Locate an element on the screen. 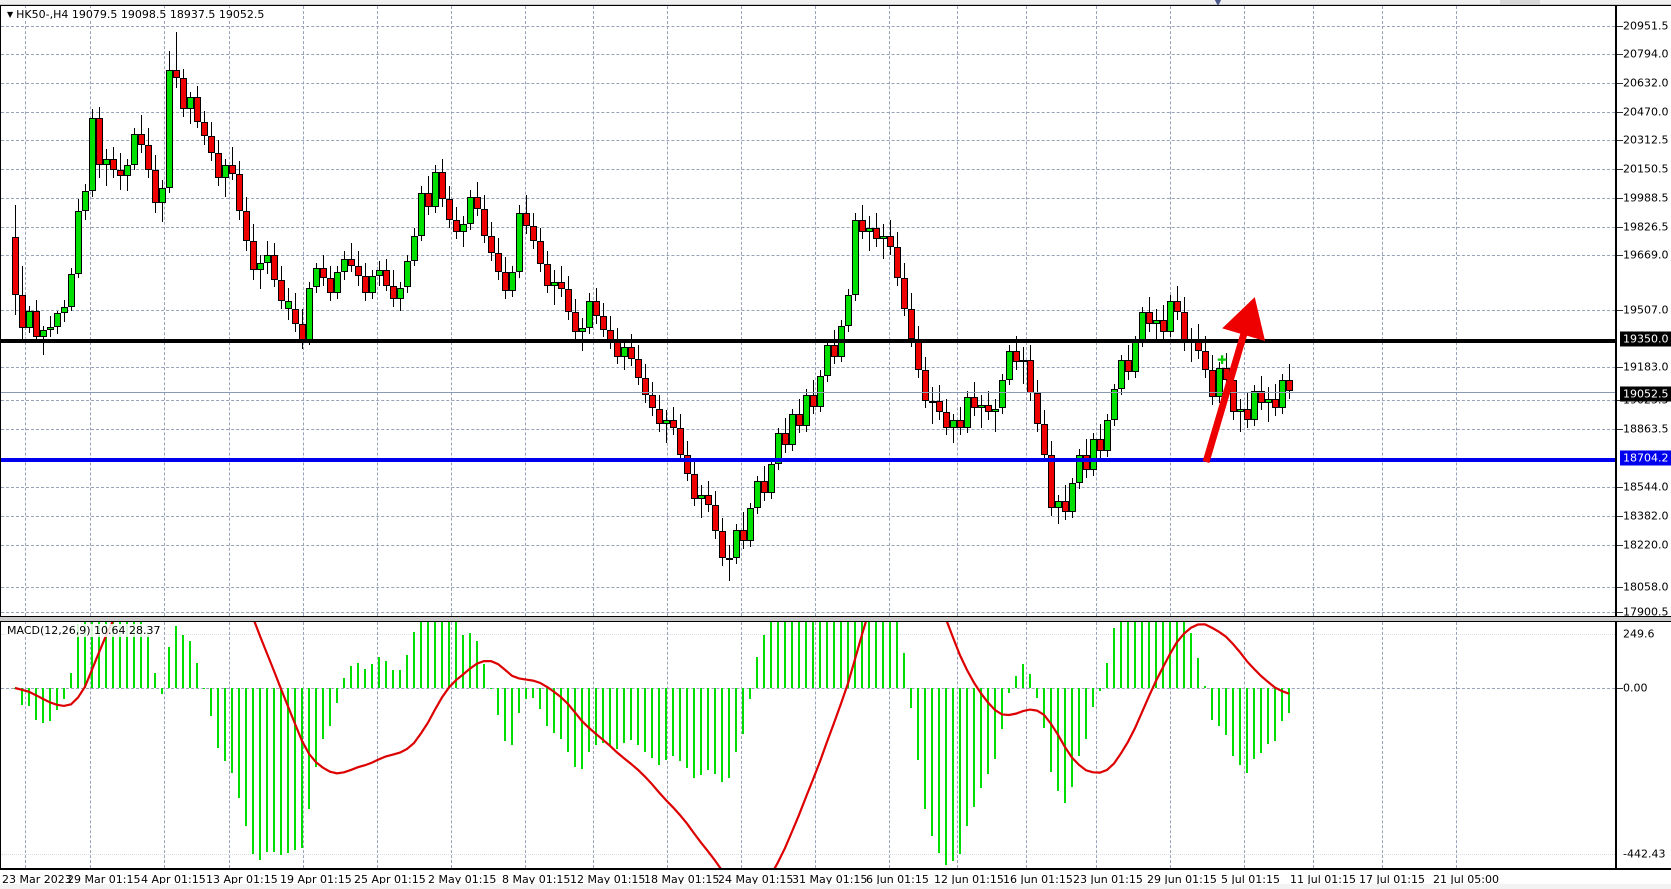  price-level-badge: 19052.5 is located at coordinates (1645, 394).